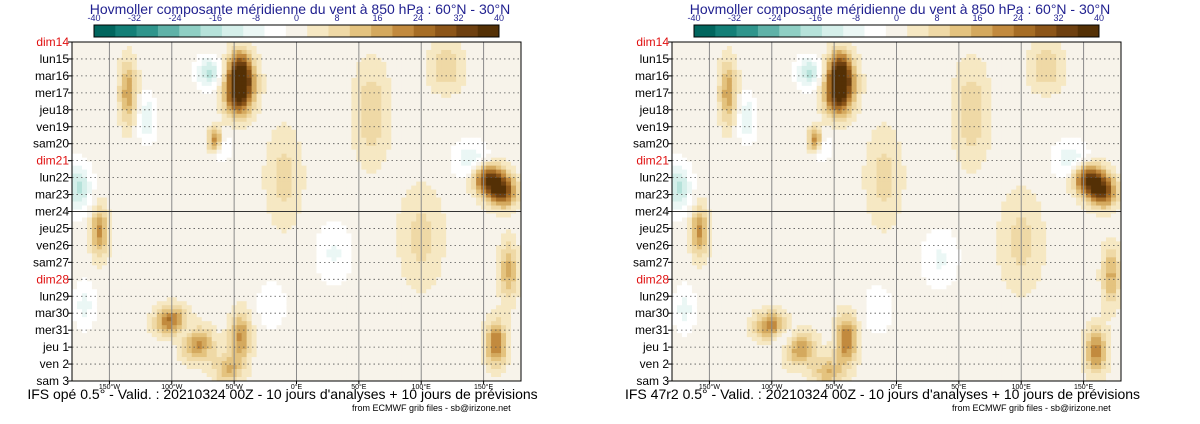 The image size is (1200, 424). What do you see at coordinates (211, 31) in the screenshot?
I see `colorbar-swatch` at bounding box center [211, 31].